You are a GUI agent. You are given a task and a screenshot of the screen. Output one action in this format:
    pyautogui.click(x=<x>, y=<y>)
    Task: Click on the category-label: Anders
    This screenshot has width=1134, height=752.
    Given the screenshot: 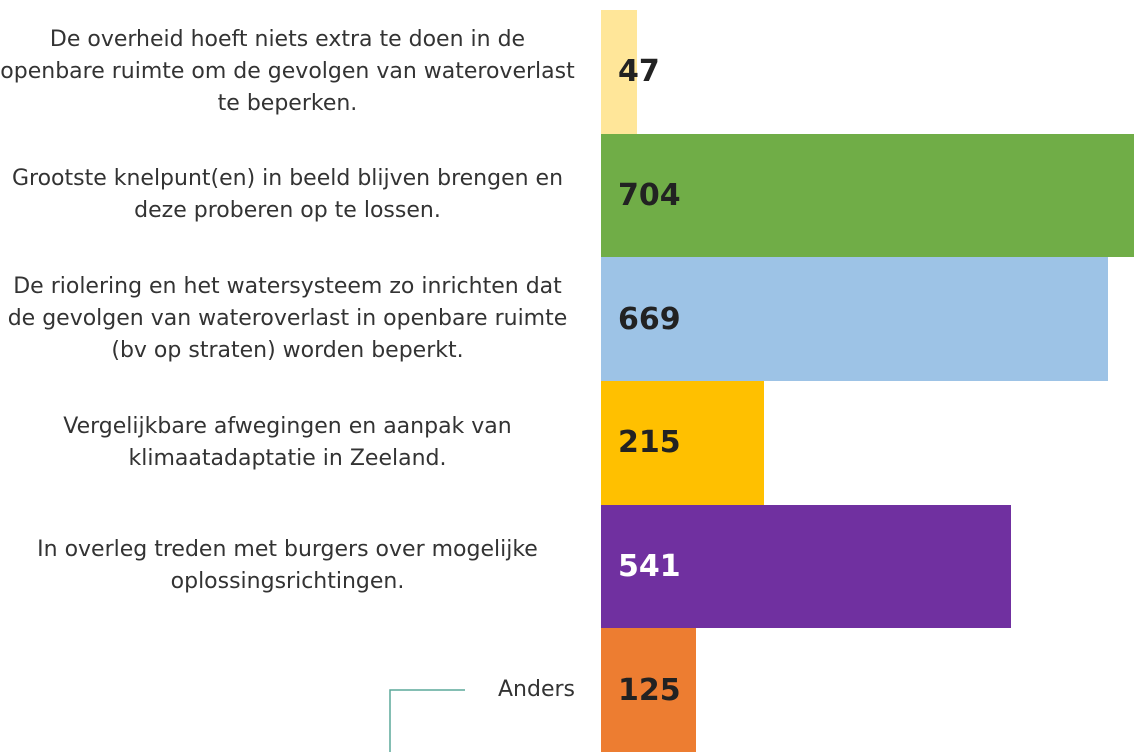 What is the action you would take?
    pyautogui.click(x=287, y=690)
    